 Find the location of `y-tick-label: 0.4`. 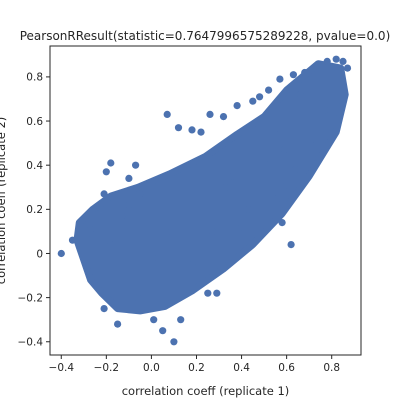

y-tick-label: 0.4 is located at coordinates (34, 166).